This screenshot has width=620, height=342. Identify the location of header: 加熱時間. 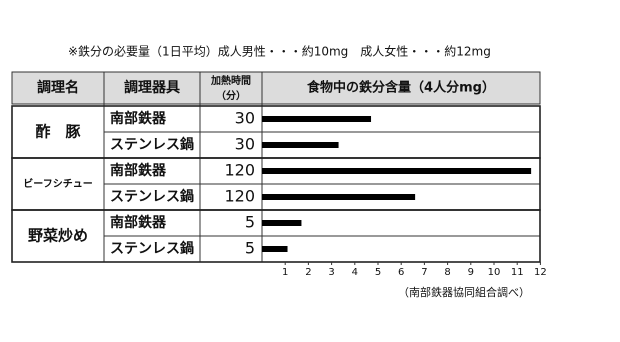
(230, 80).